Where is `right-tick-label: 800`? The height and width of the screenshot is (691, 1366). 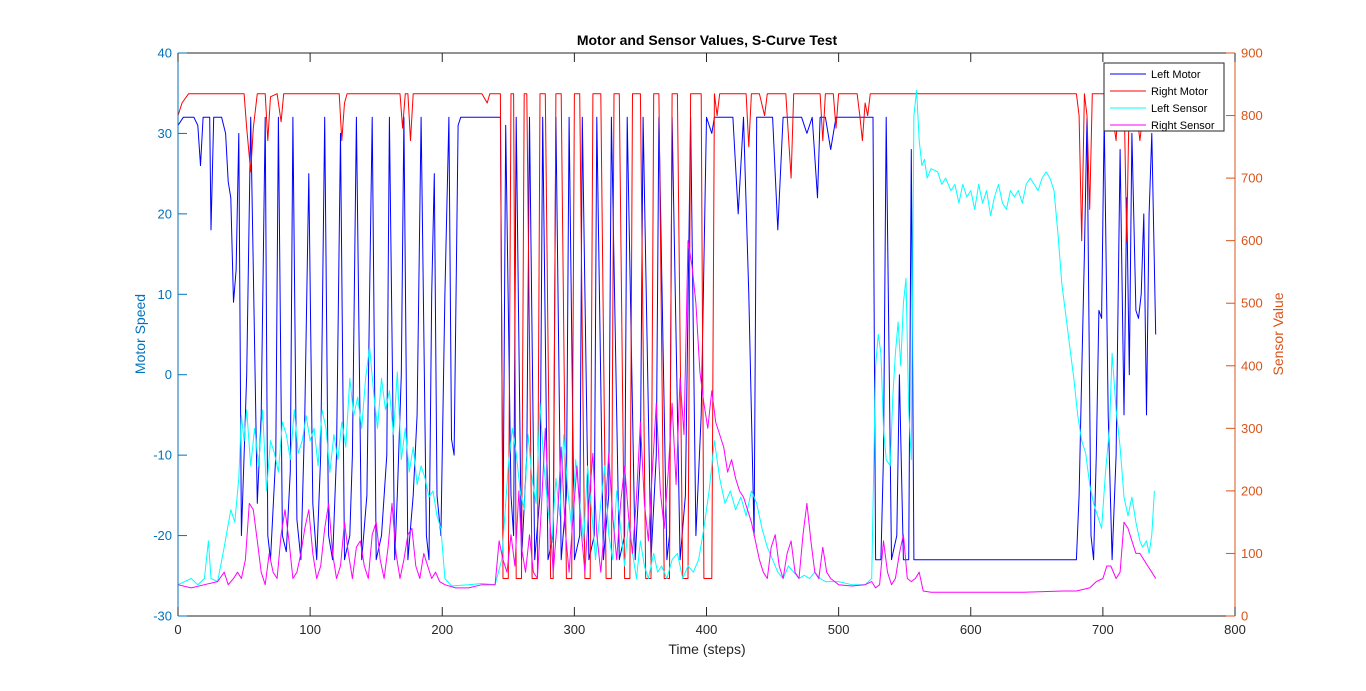 right-tick-label: 800 is located at coordinates (1252, 115).